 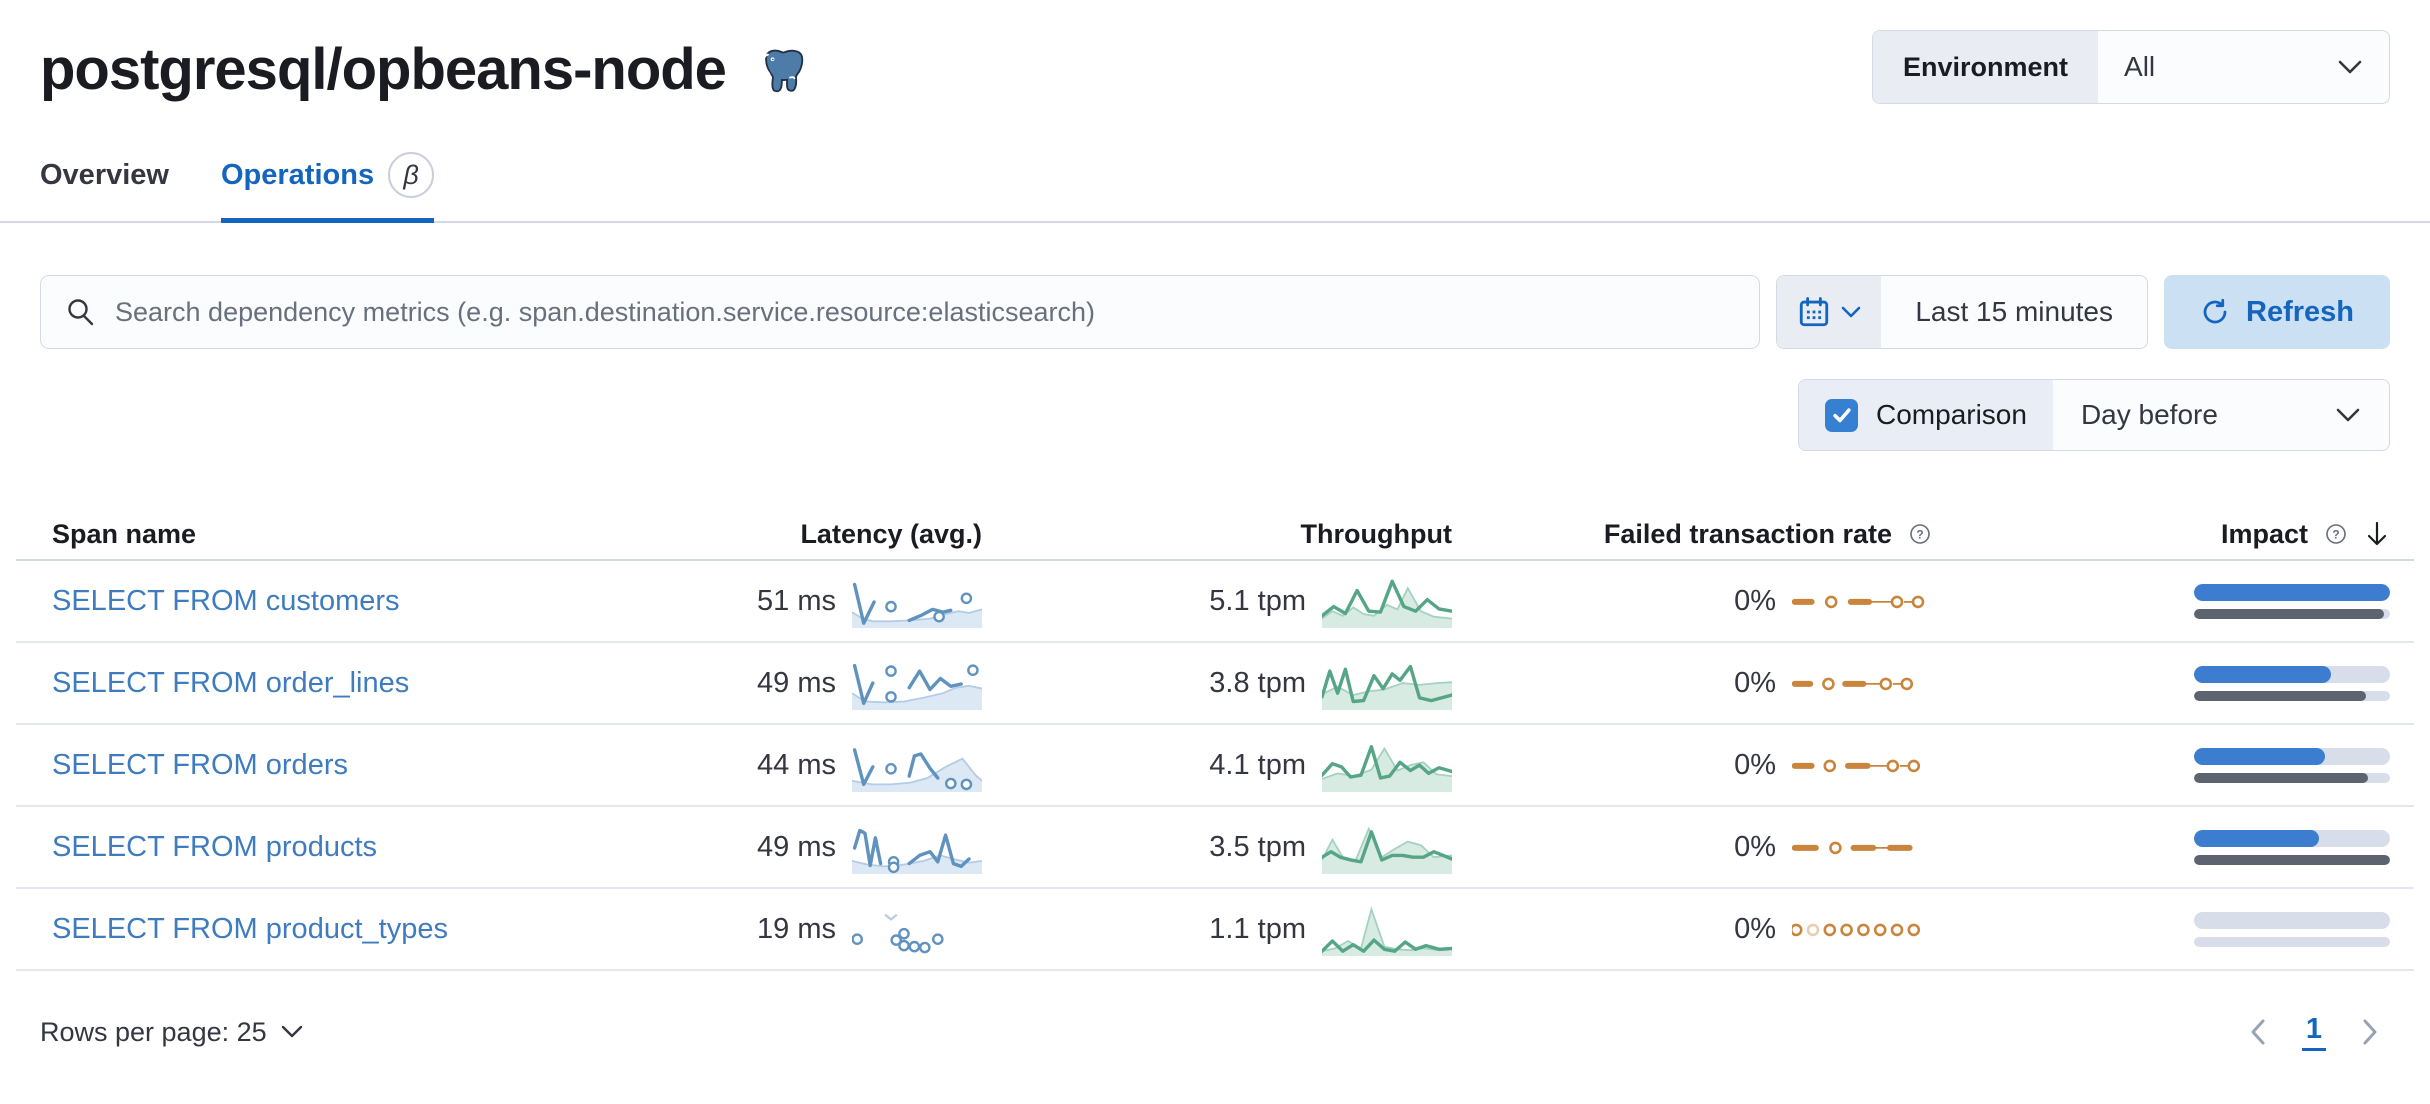 I want to click on col-header-latency: Latency (avg.), so click(x=891, y=533).